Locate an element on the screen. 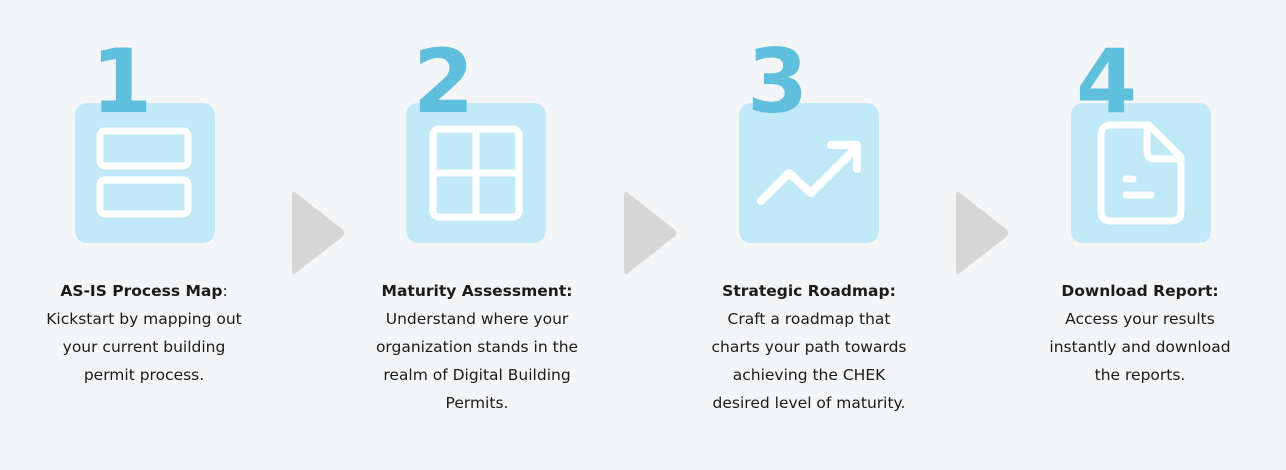 The width and height of the screenshot is (1286, 470). step-title: Strategic Roadmap: is located at coordinates (809, 291).